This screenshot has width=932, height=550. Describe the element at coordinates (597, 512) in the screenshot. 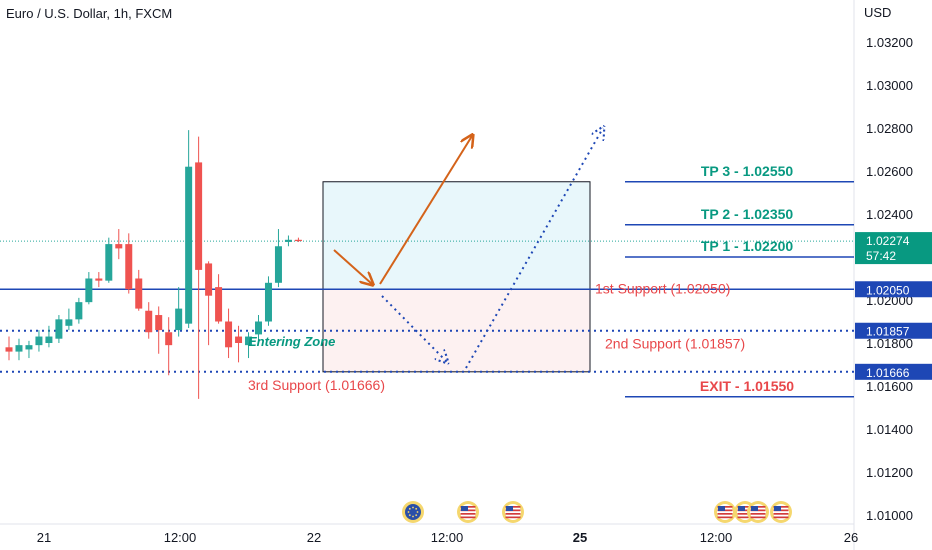

I see `event-icons` at that location.